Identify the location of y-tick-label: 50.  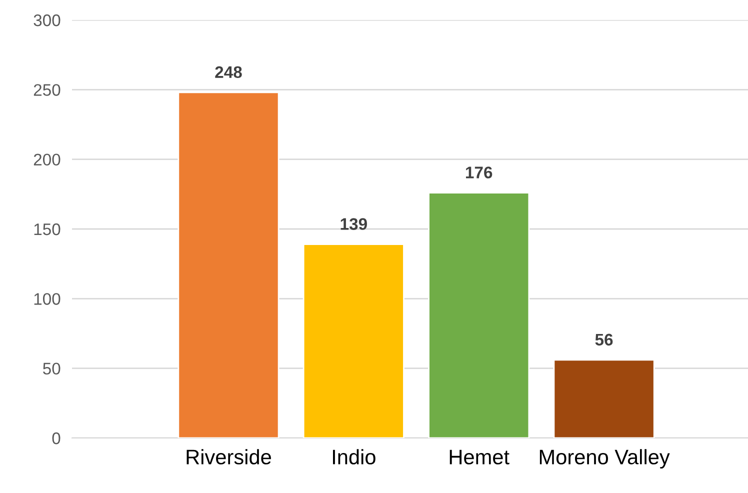
(51, 368).